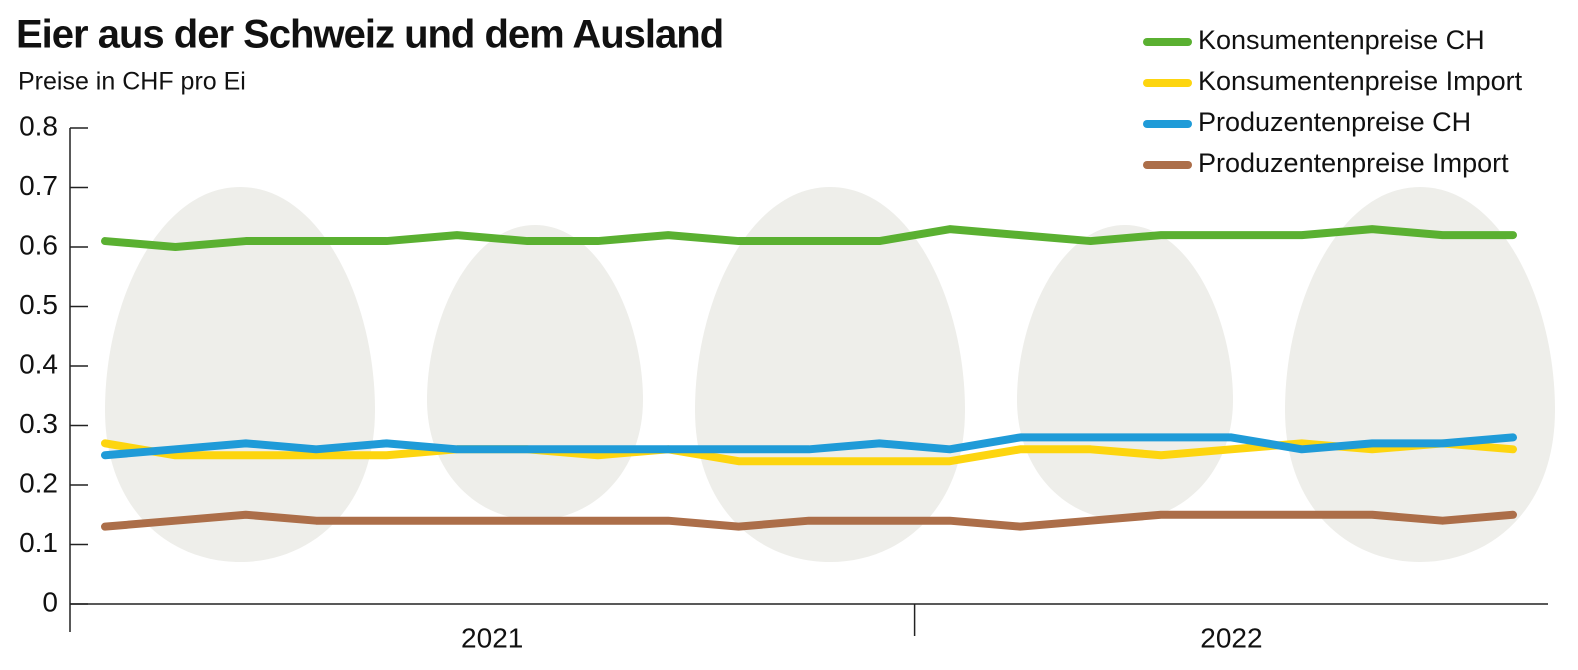  Describe the element at coordinates (1341, 40) in the screenshot. I see `legend-label: Konsumentenpreise CH` at that location.